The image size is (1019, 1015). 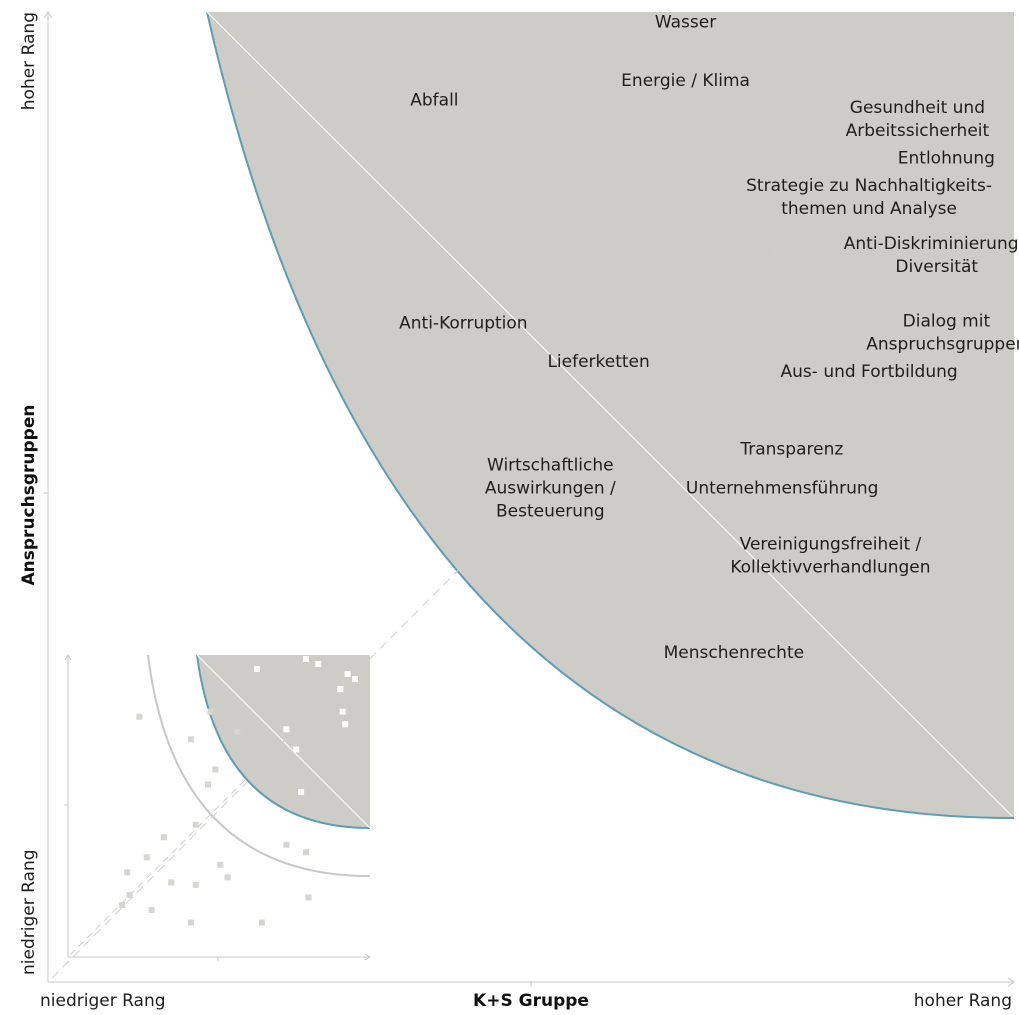 What do you see at coordinates (869, 186) in the screenshot?
I see `topic-label-line: Strategie zu Nachhaltigkeits-` at bounding box center [869, 186].